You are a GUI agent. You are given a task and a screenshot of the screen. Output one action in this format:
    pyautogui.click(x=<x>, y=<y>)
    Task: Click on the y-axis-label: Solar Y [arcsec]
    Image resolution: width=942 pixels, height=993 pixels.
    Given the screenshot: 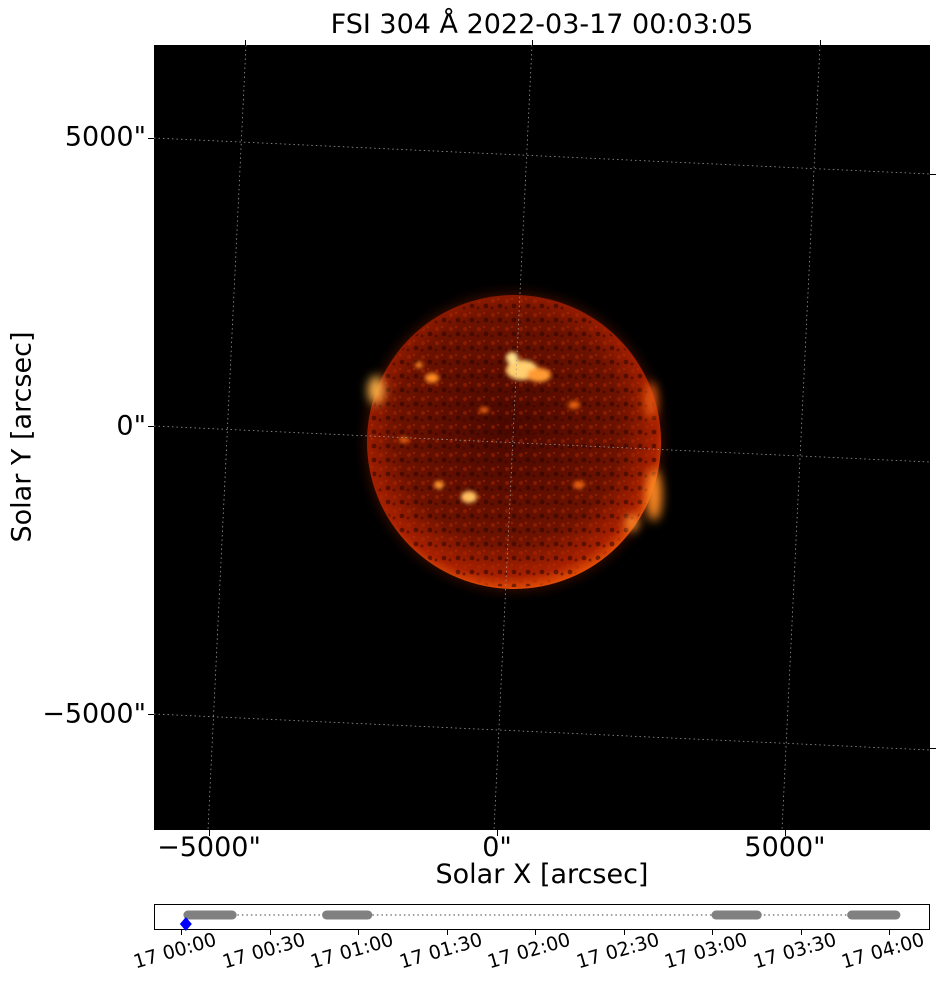 What is the action you would take?
    pyautogui.click(x=22, y=437)
    